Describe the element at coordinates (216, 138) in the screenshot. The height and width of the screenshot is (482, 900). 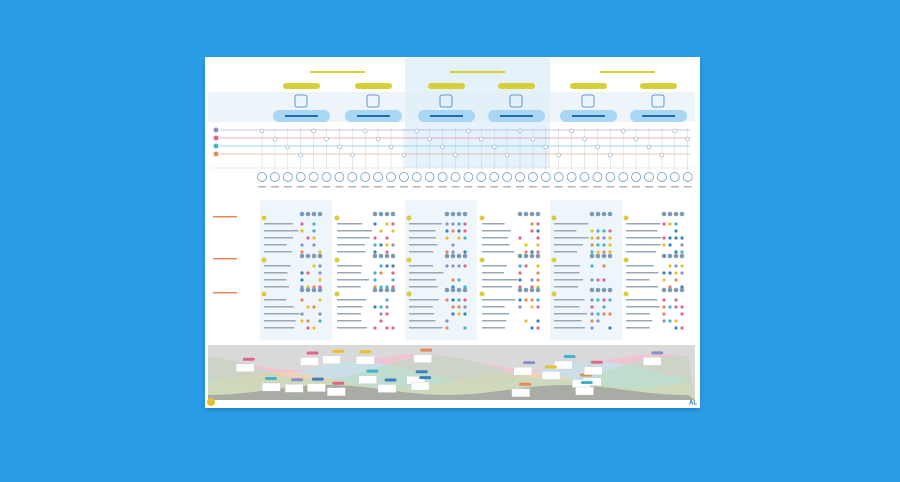
I see `lane-icon` at that location.